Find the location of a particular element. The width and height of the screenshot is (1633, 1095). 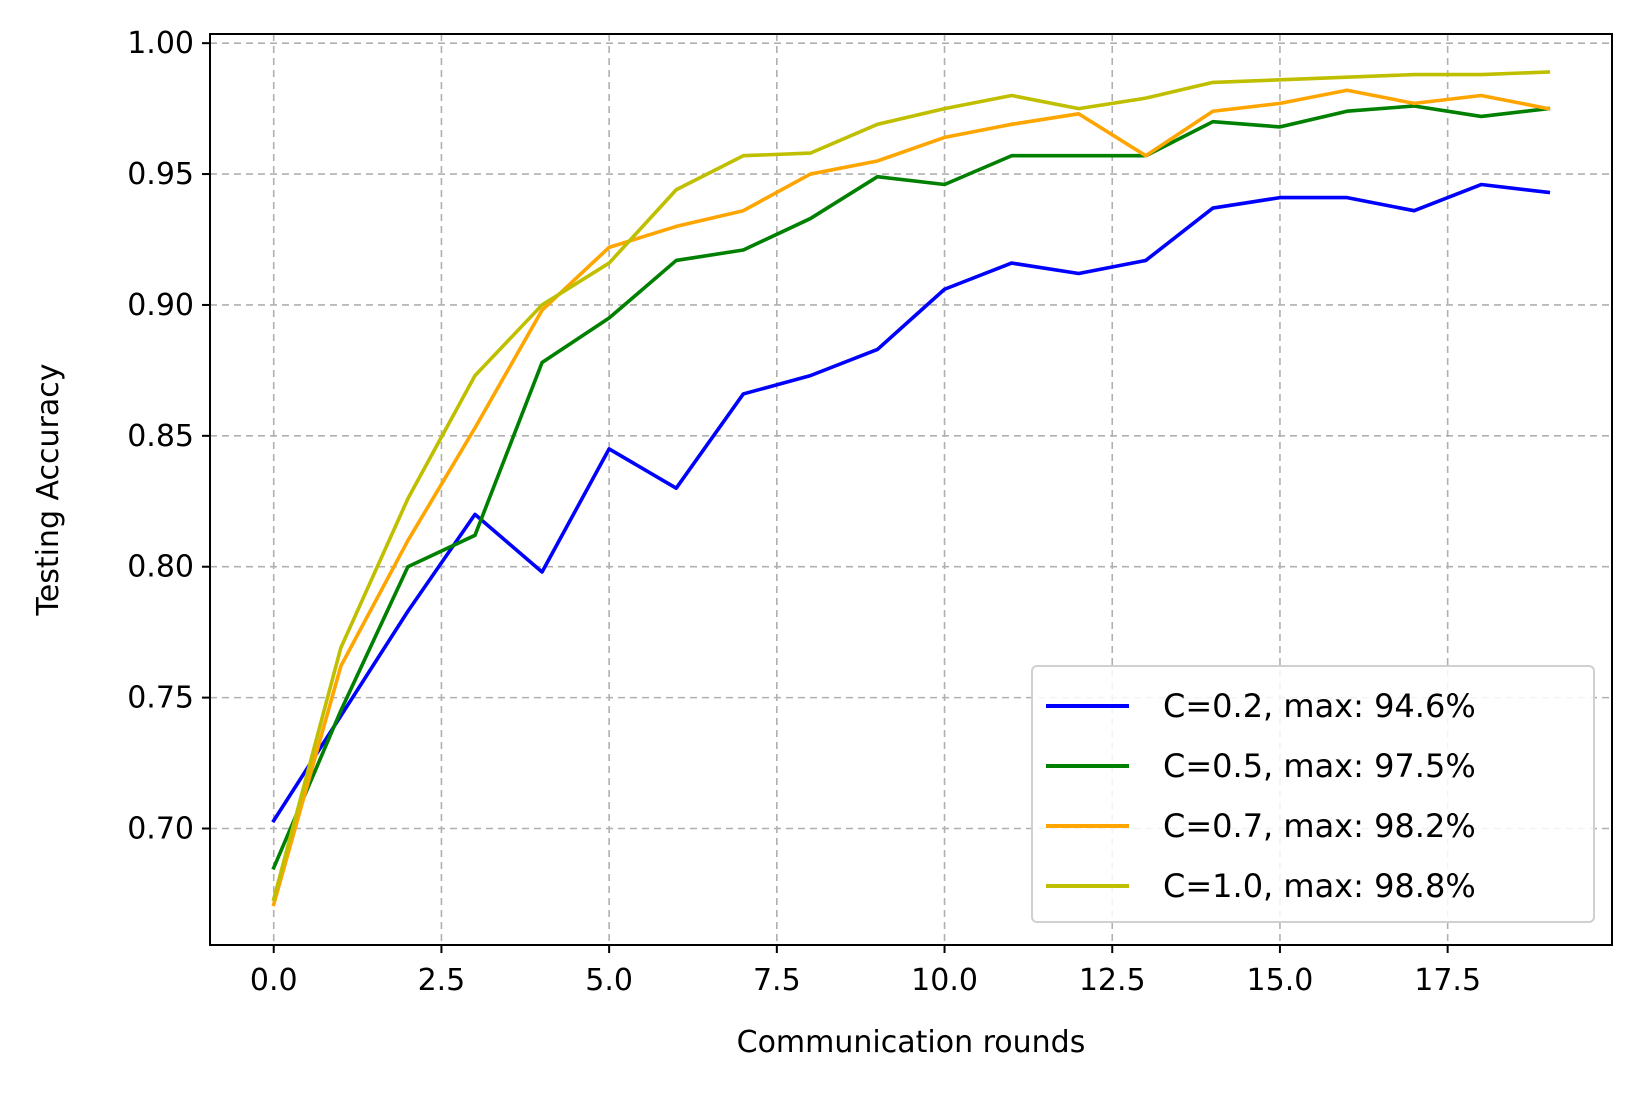

x-tick-label: 5.0 is located at coordinates (609, 980).